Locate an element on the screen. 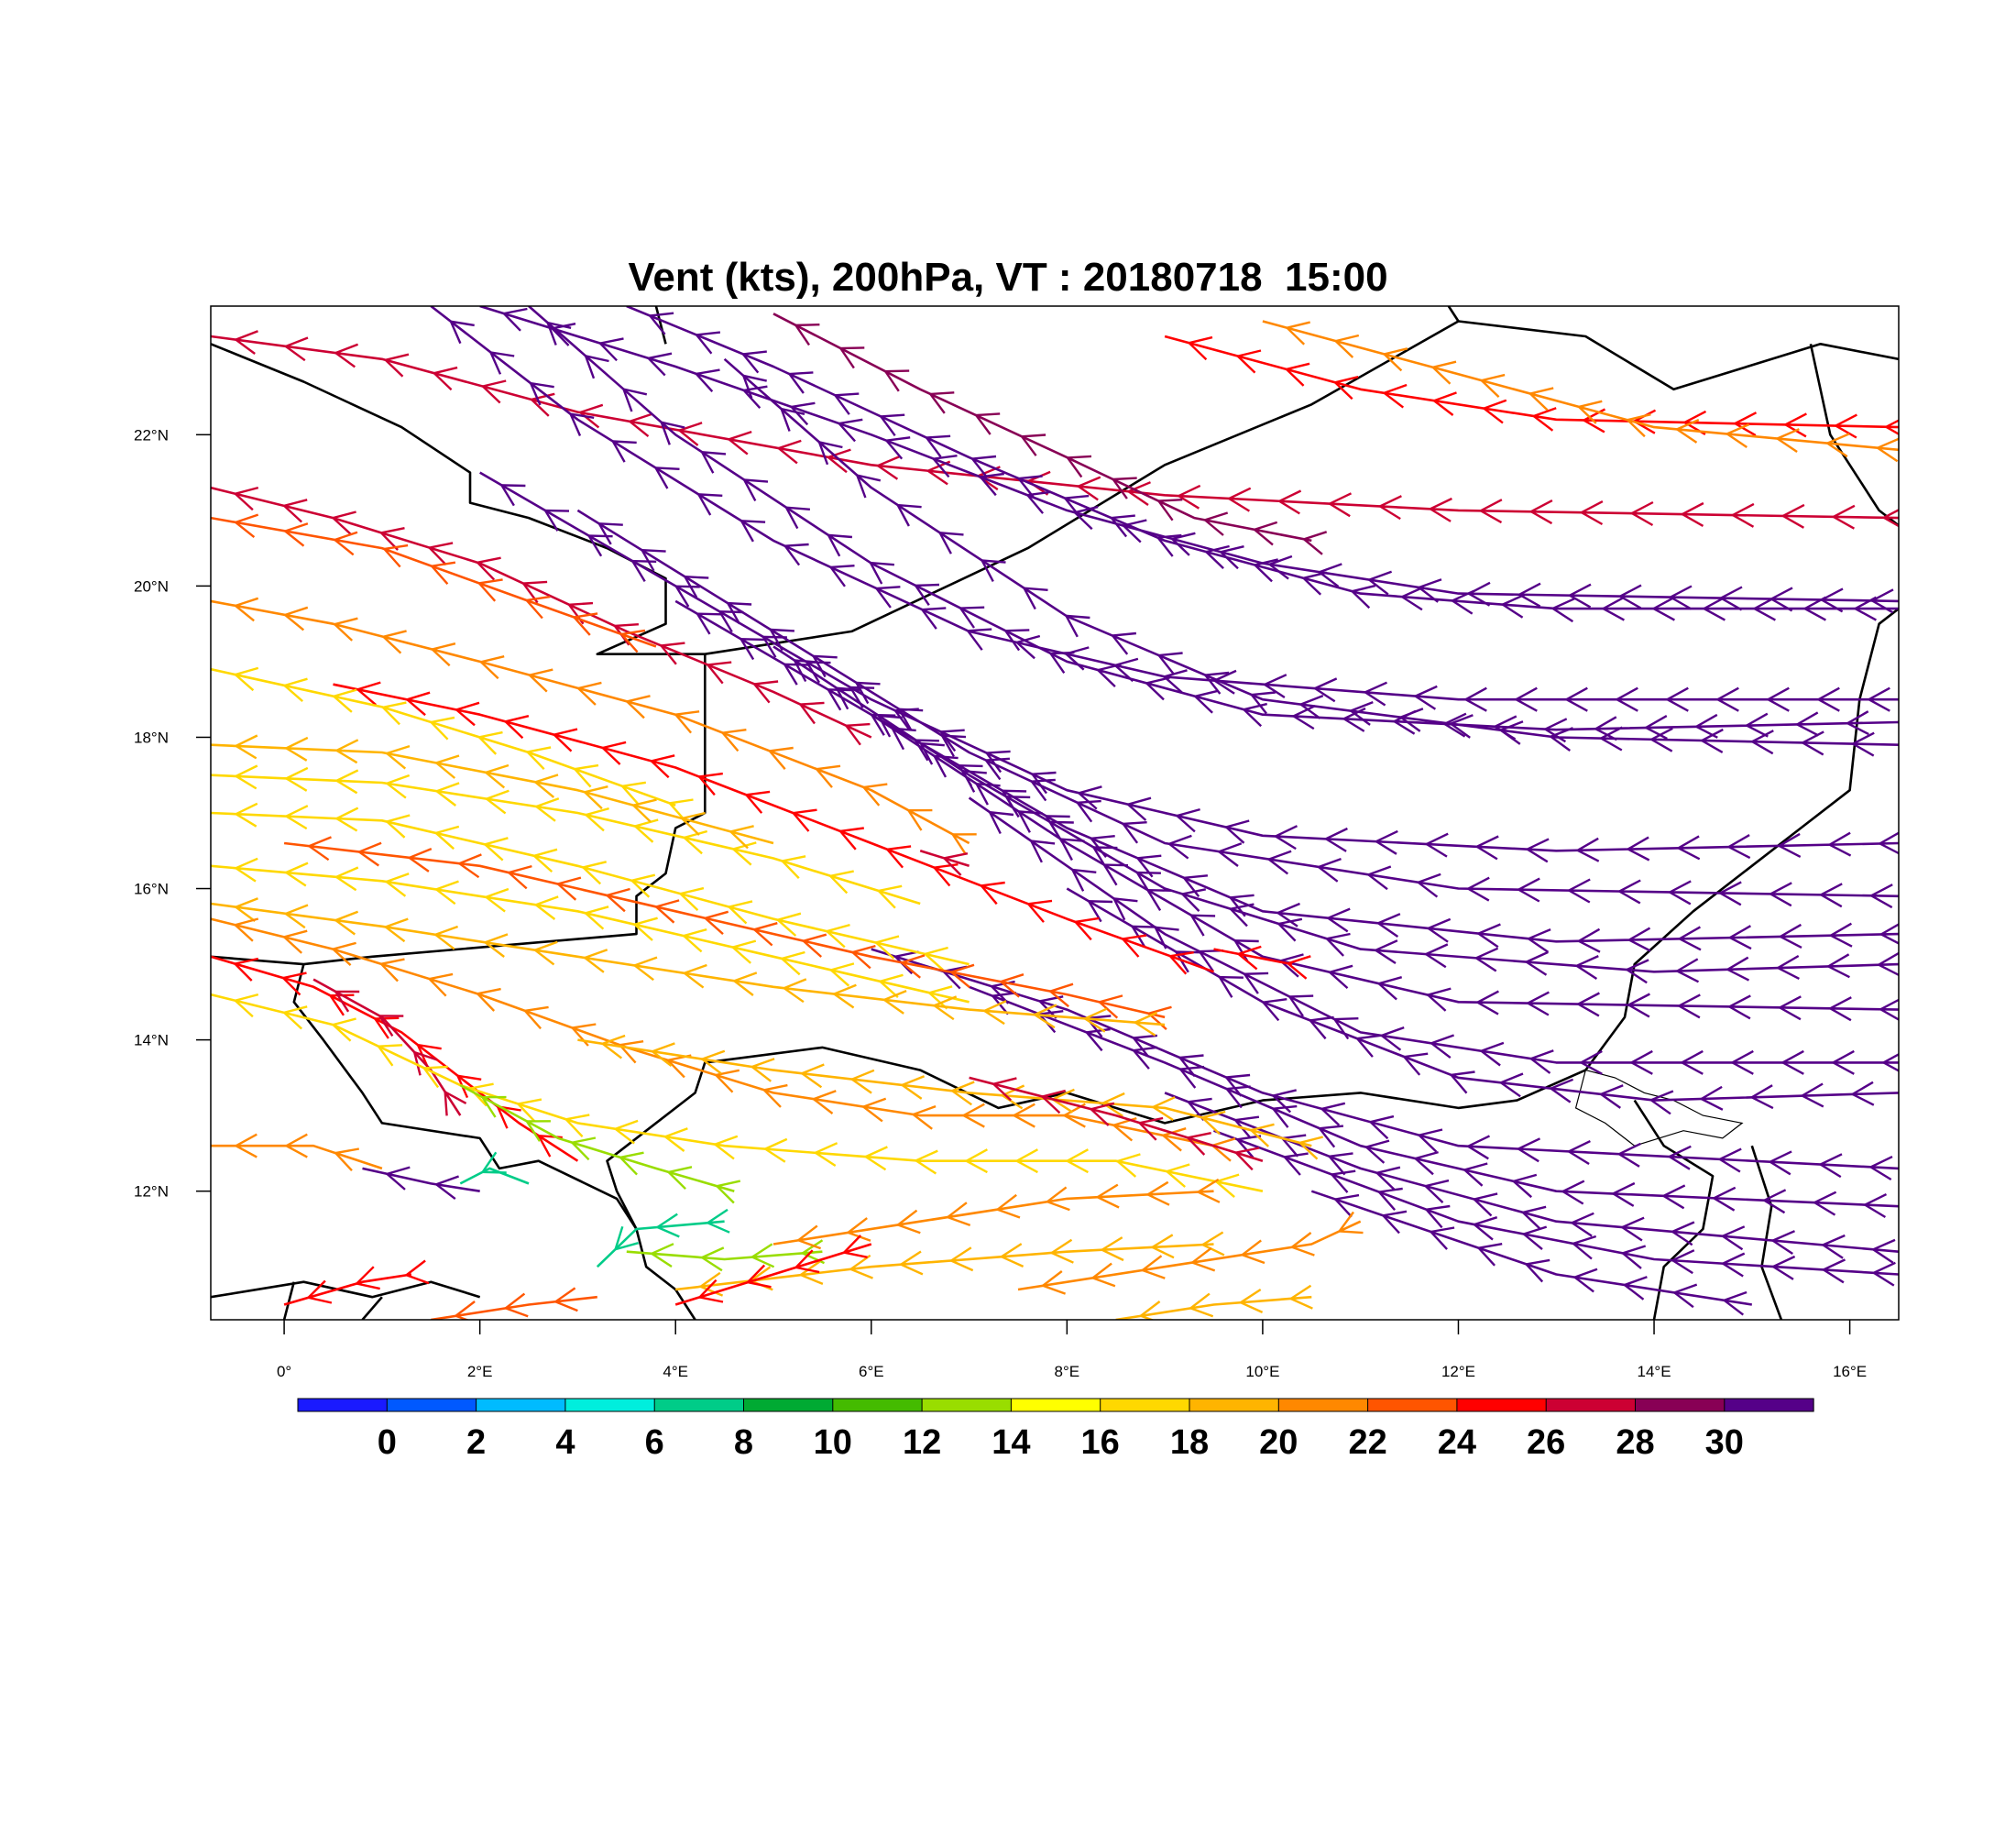 The image size is (2016, 1833). colorbar-label: 6 is located at coordinates (654, 1442).